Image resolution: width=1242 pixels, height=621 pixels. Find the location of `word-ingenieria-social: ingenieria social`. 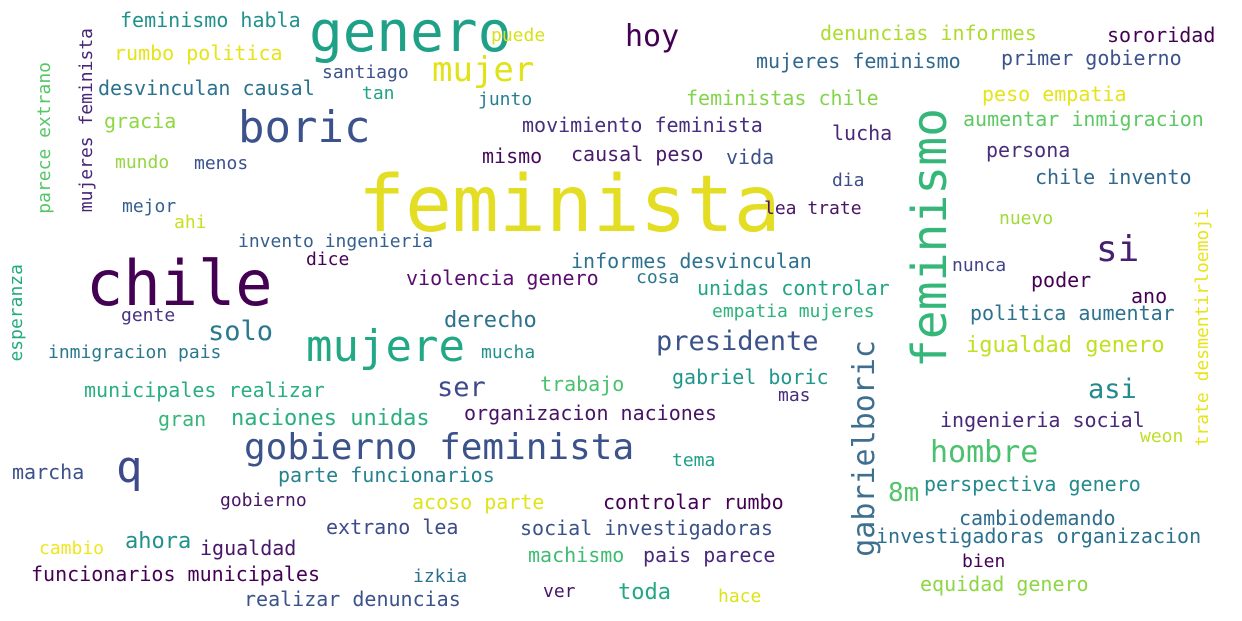

word-ingenieria-social: ingenieria social is located at coordinates (1042, 420).